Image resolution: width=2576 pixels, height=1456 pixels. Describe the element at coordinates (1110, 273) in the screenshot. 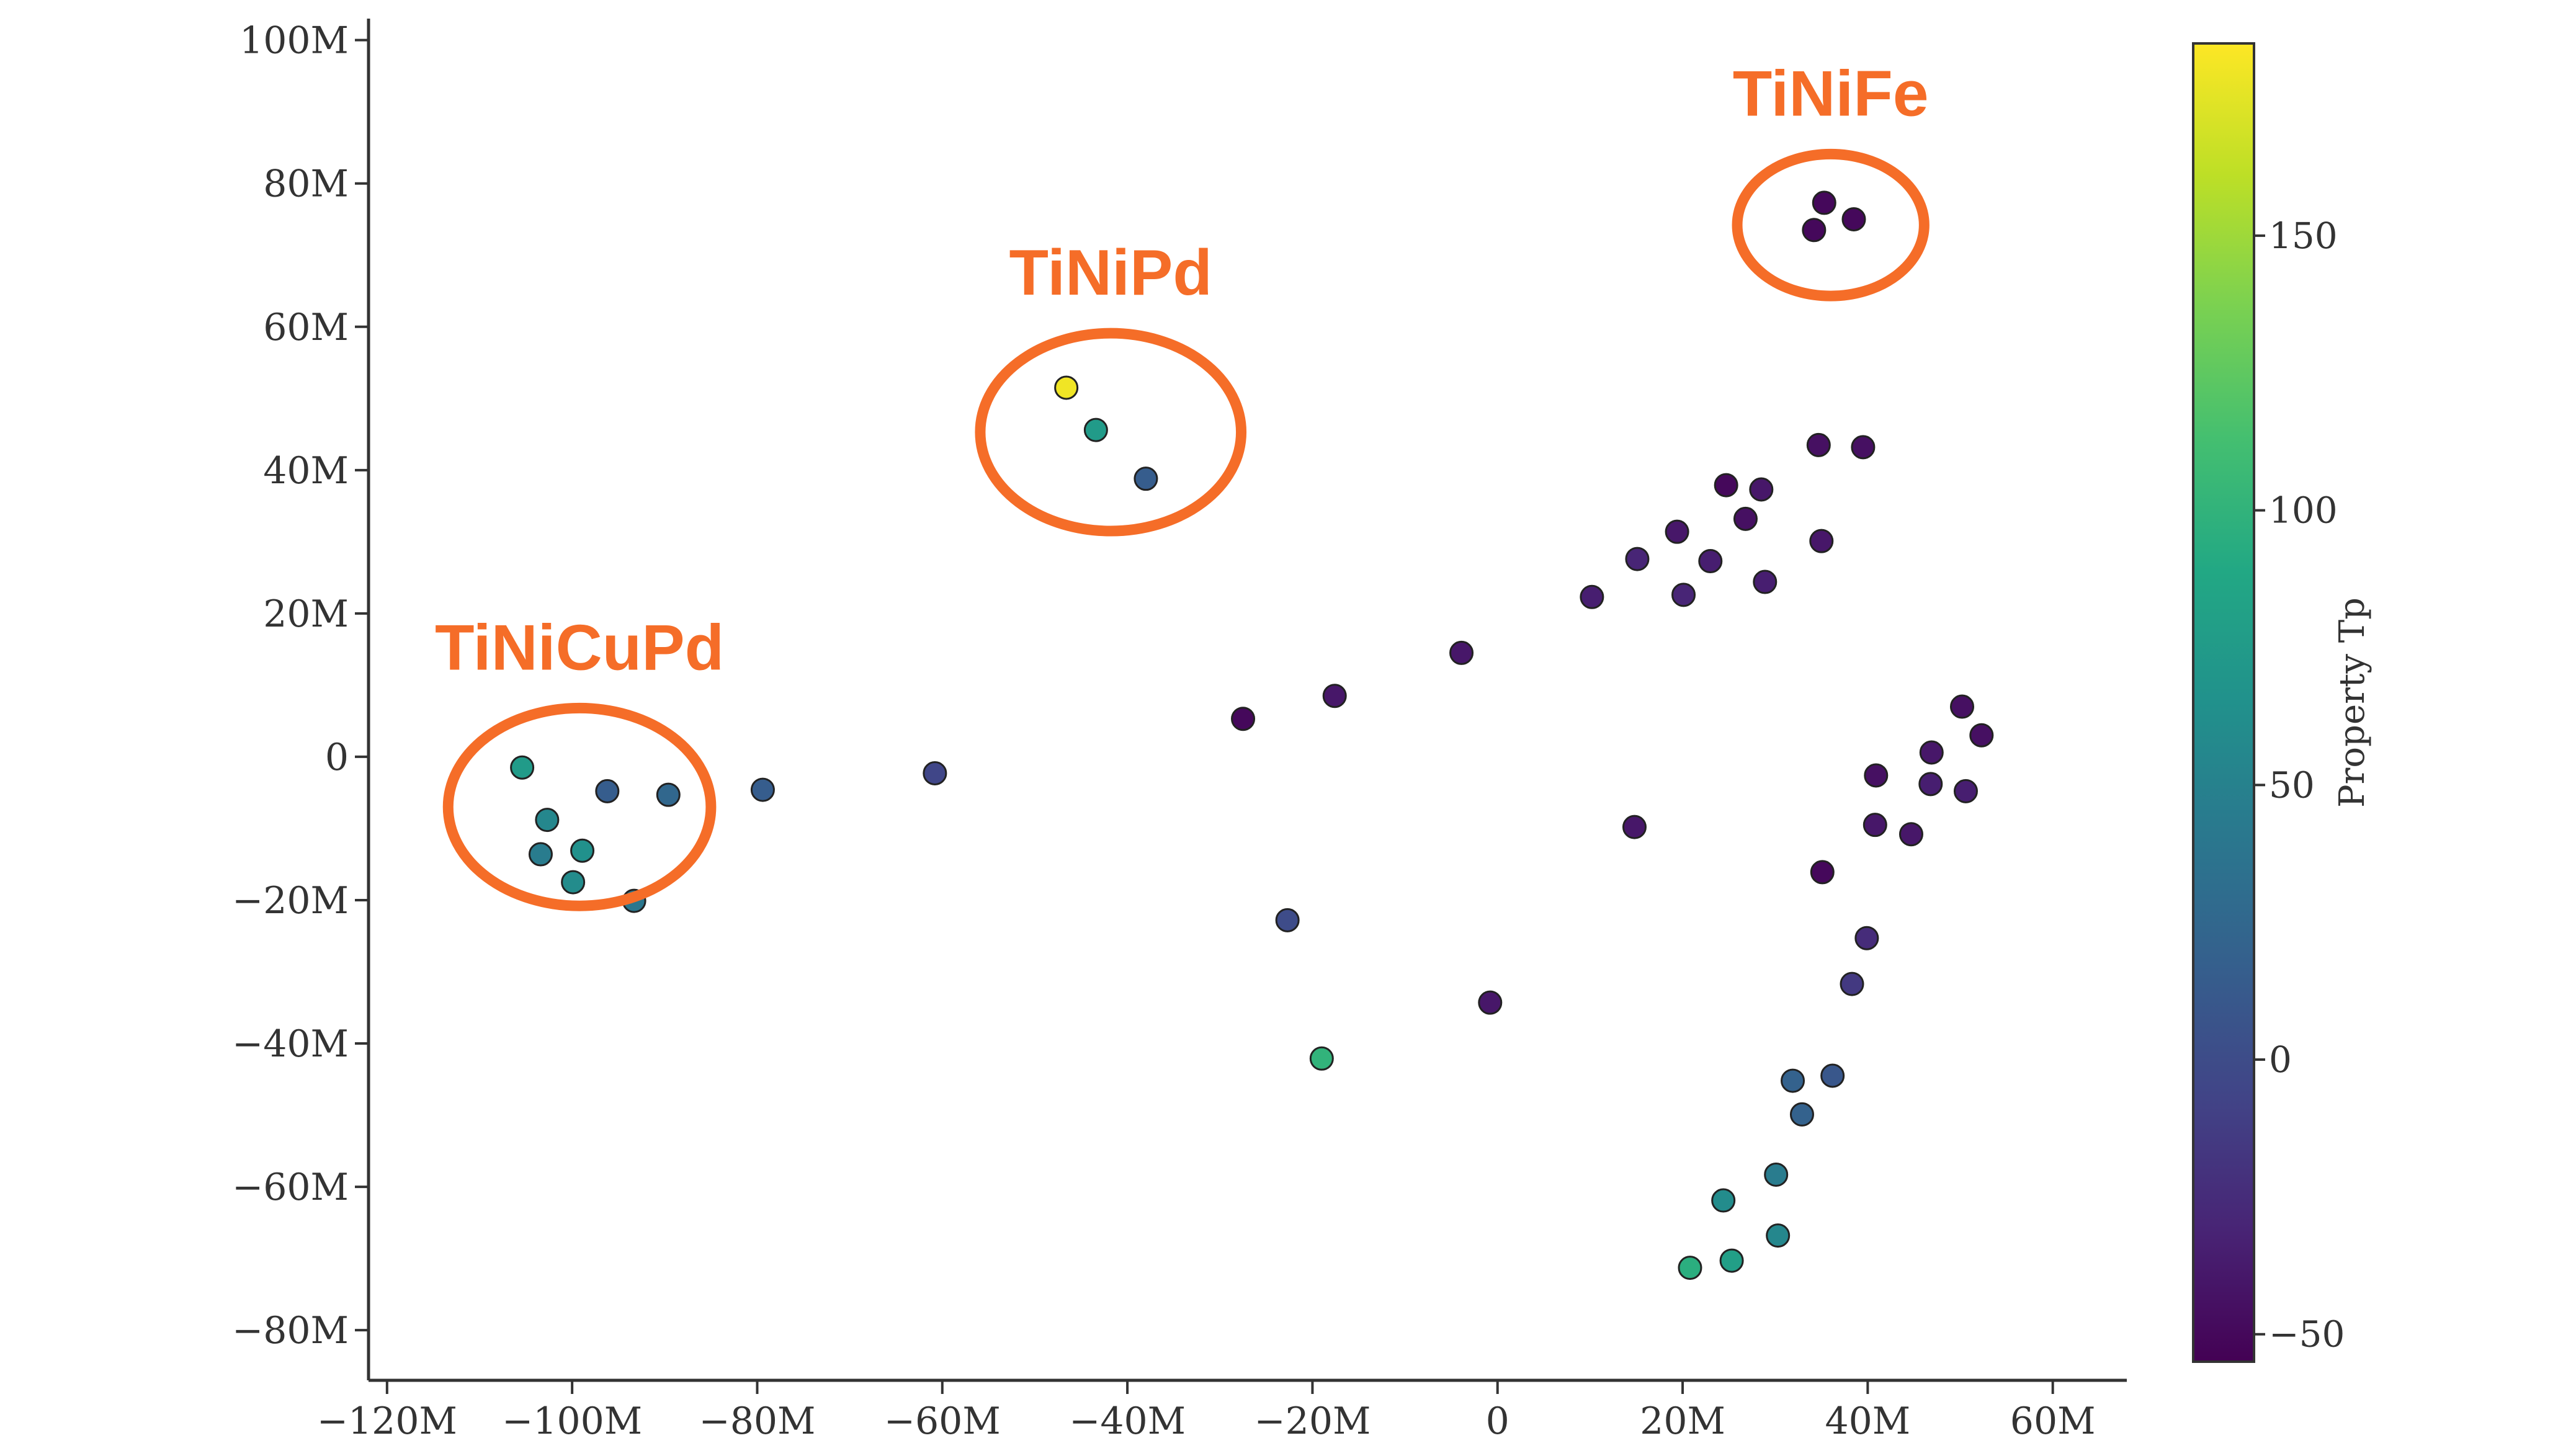

I see `annotation-label: TiNiPd` at that location.